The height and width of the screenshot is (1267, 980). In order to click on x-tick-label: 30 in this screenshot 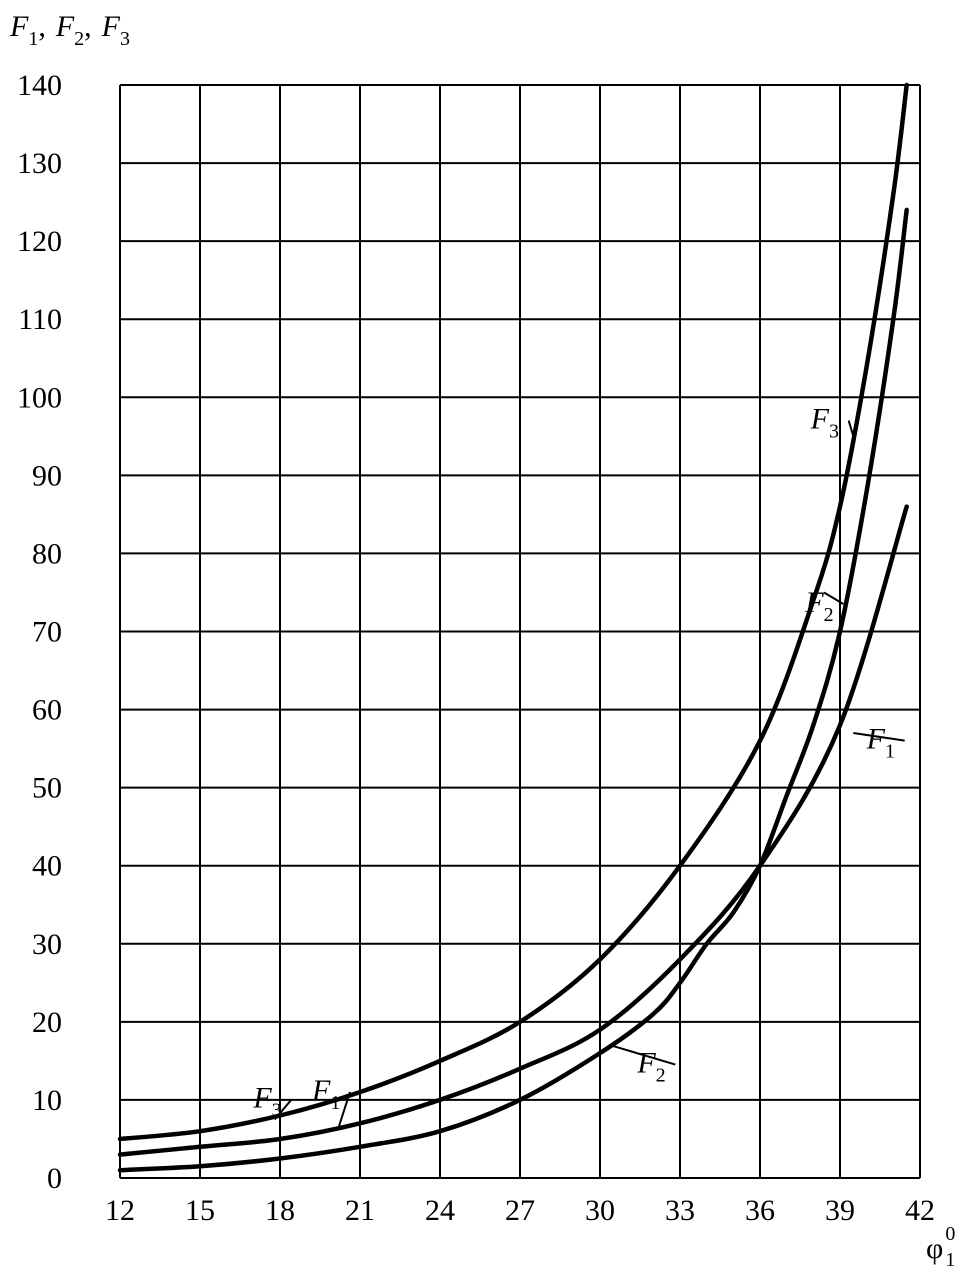, I will do `click(600, 1210)`.